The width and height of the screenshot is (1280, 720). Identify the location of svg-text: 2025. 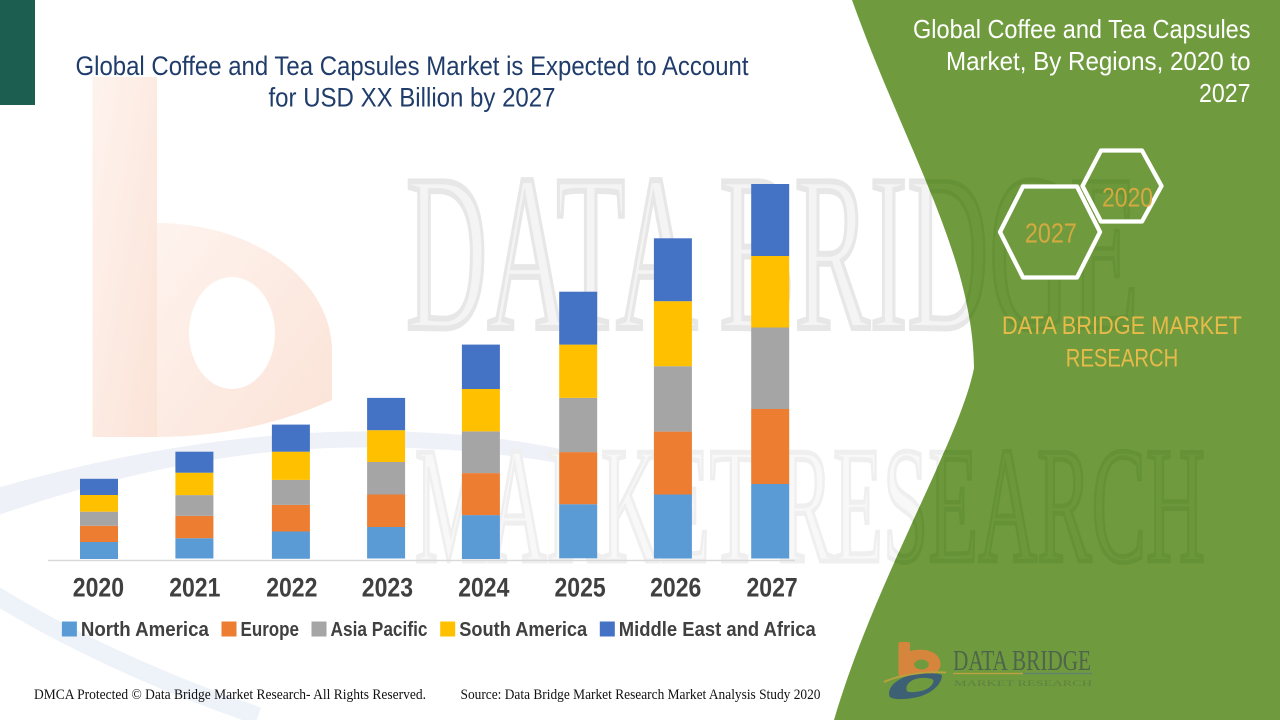
(580, 588).